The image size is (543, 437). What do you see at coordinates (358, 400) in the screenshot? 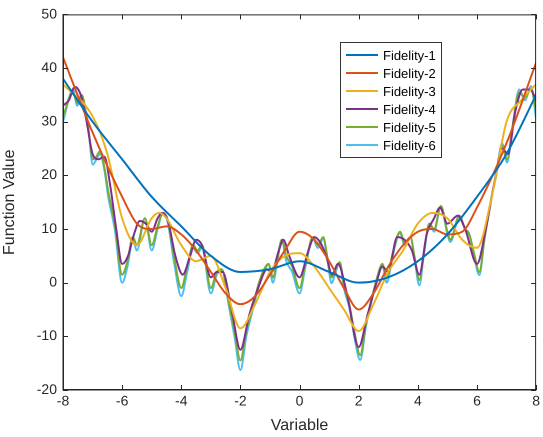
I see `x-tick-label: 2` at bounding box center [358, 400].